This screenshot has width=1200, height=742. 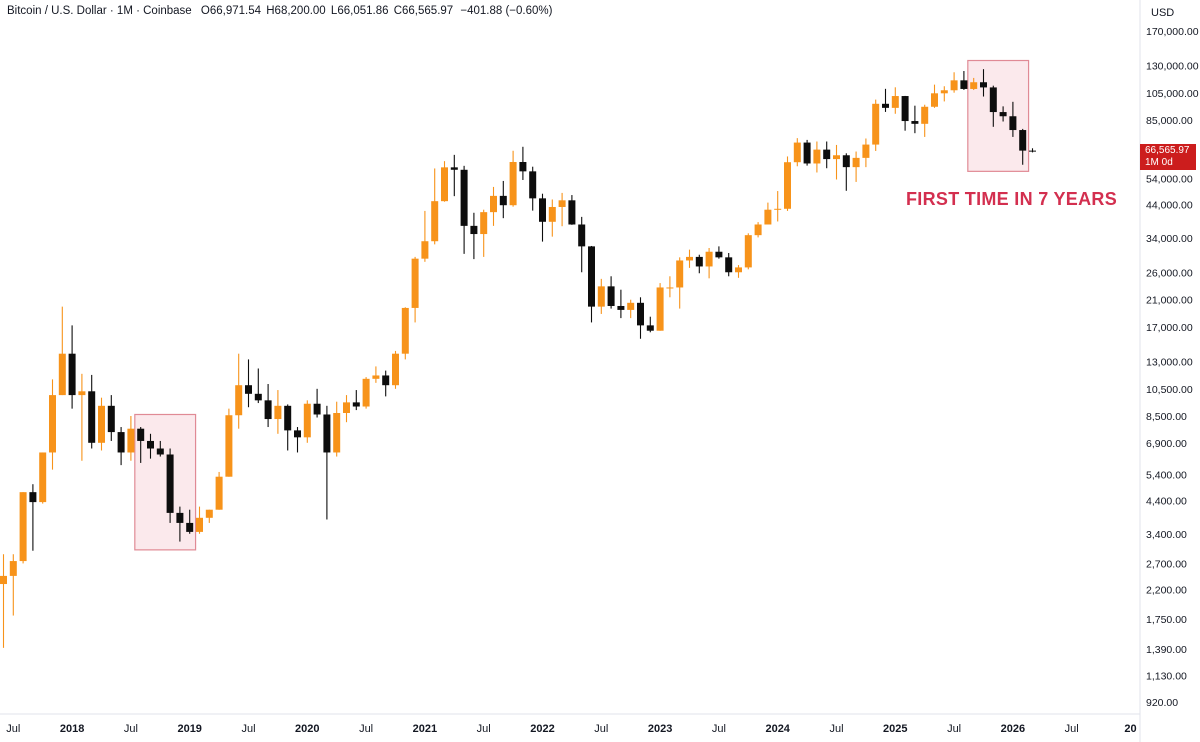 What do you see at coordinates (1172, 32) in the screenshot?
I see `y-tick-label: 170,000.00` at bounding box center [1172, 32].